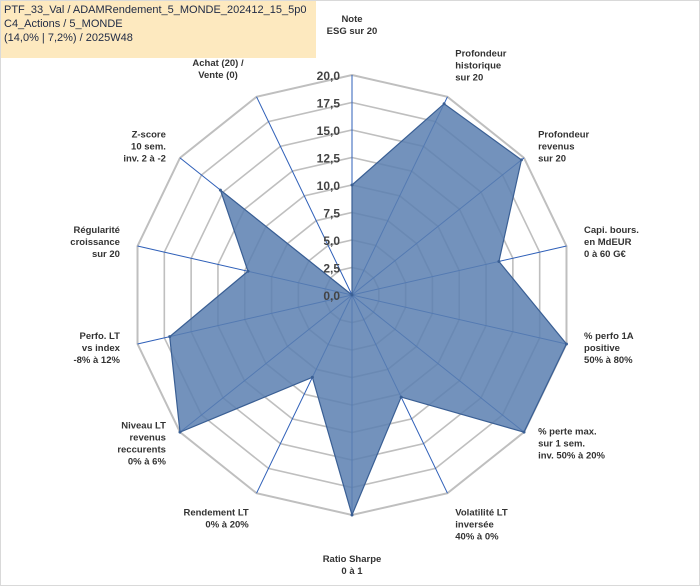 Image resolution: width=700 pixels, height=586 pixels. I want to click on axis-label: historique, so click(478, 66).